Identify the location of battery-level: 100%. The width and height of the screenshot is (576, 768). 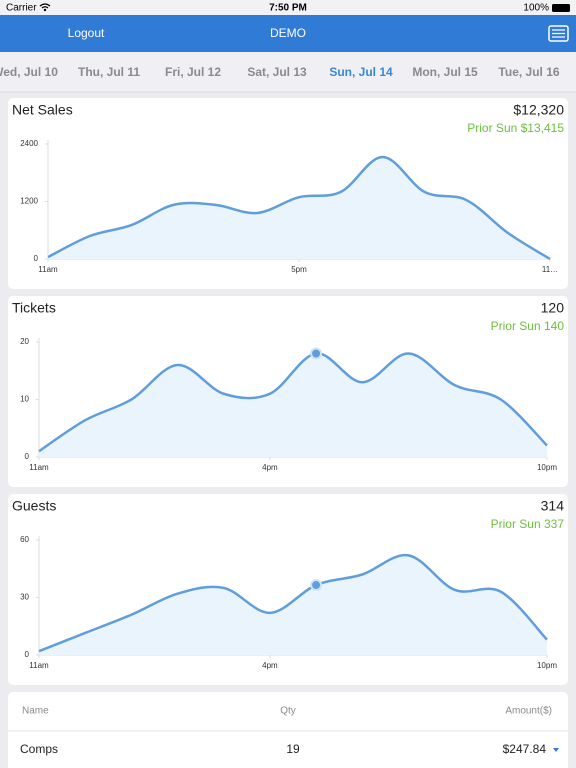
(536, 8).